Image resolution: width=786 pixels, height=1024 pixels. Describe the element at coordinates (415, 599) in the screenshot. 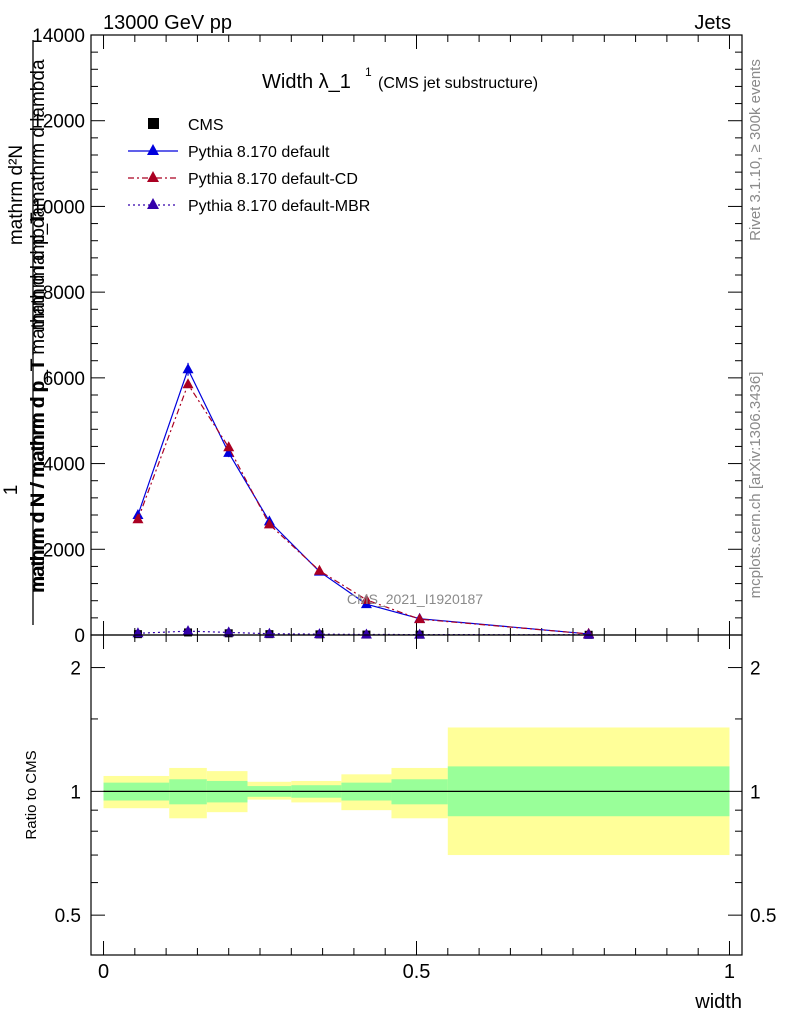

I see `analysis-watermark: CMS_2021_I1920187` at that location.